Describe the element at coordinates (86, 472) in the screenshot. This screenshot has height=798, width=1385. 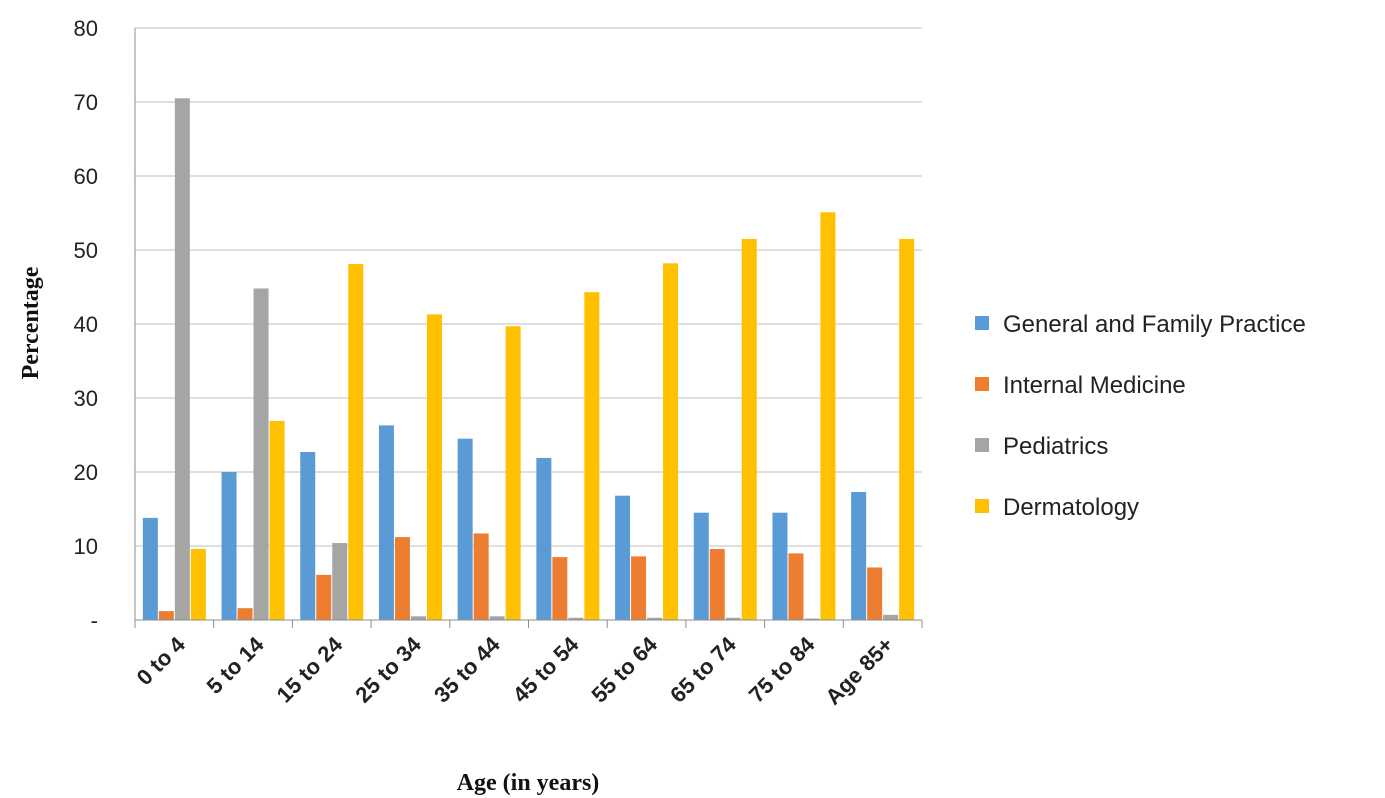
I see `y-tick-label: 20` at that location.